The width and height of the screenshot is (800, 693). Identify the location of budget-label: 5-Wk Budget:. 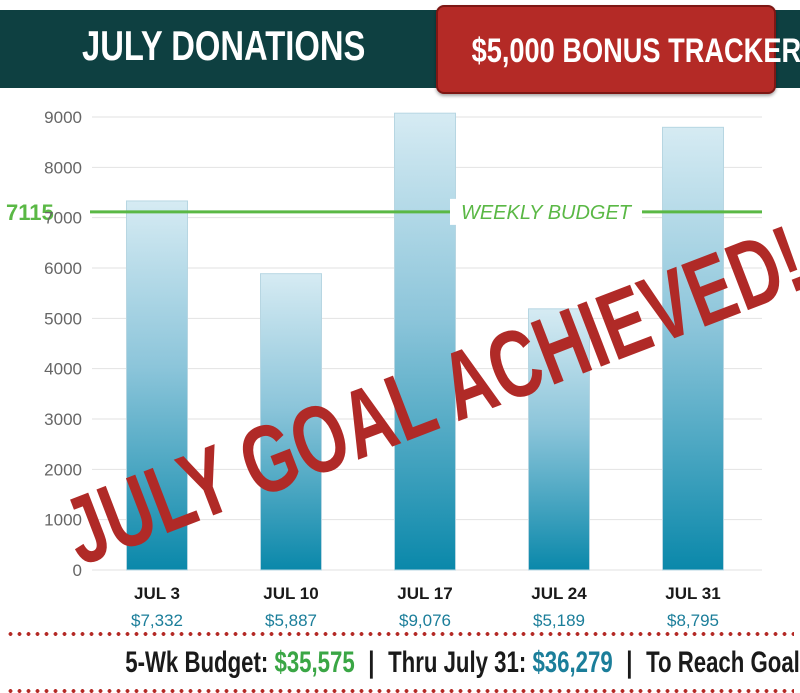
(197, 662).